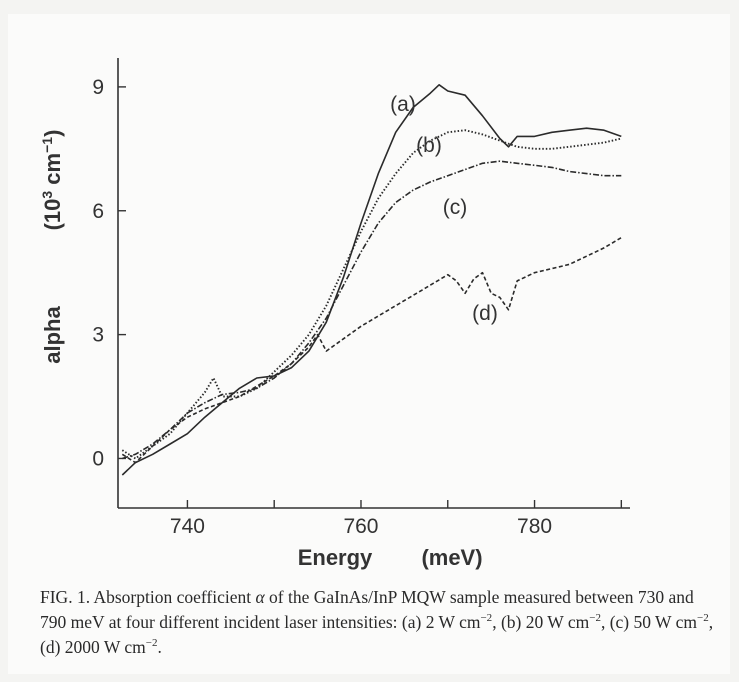 Image resolution: width=739 pixels, height=682 pixels. Describe the element at coordinates (595, 618) in the screenshot. I see `caption-exponent-2: −2` at that location.